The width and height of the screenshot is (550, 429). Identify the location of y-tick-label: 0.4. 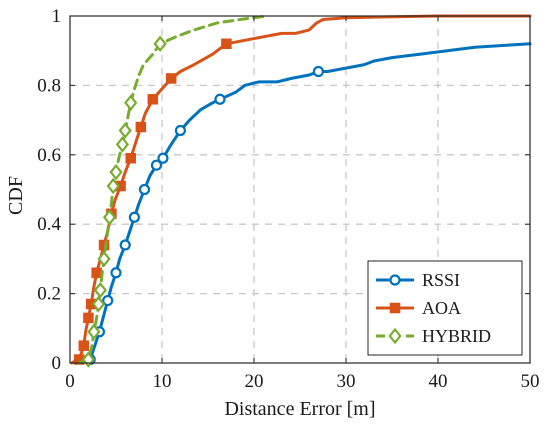
(49, 224).